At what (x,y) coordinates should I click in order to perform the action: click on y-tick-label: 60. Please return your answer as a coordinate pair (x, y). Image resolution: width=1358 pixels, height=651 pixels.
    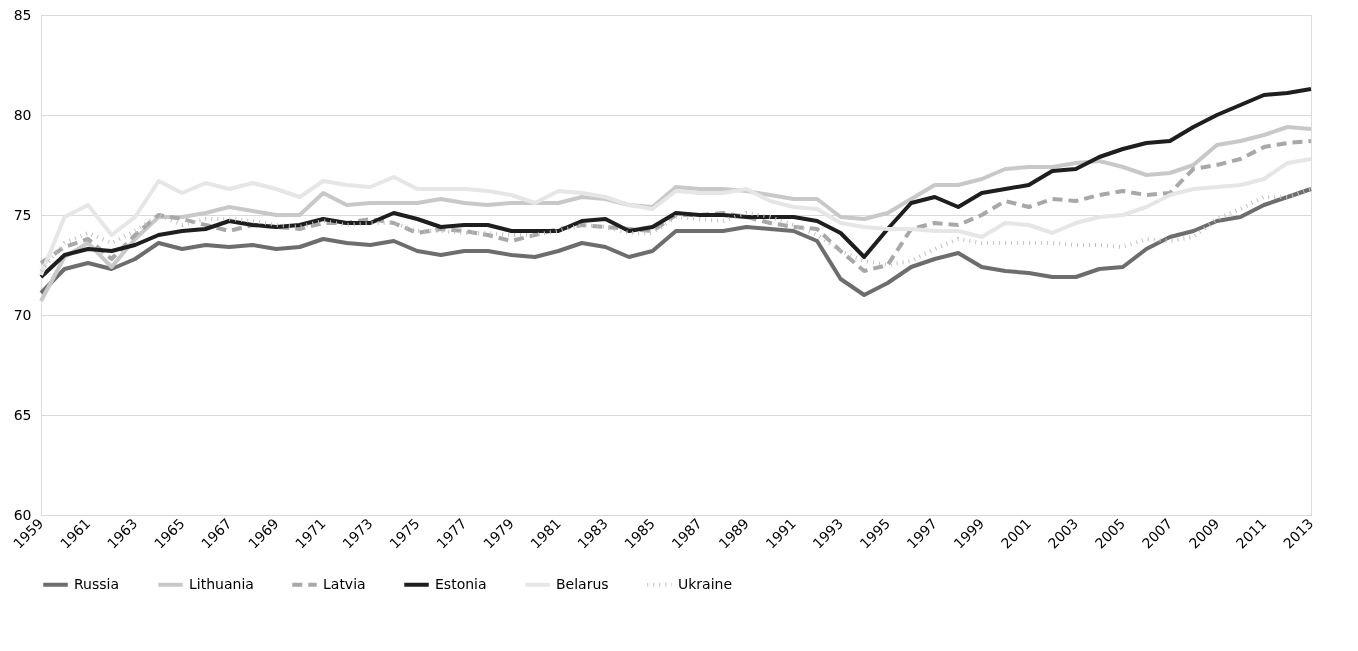
    Looking at the image, I should click on (22, 514).